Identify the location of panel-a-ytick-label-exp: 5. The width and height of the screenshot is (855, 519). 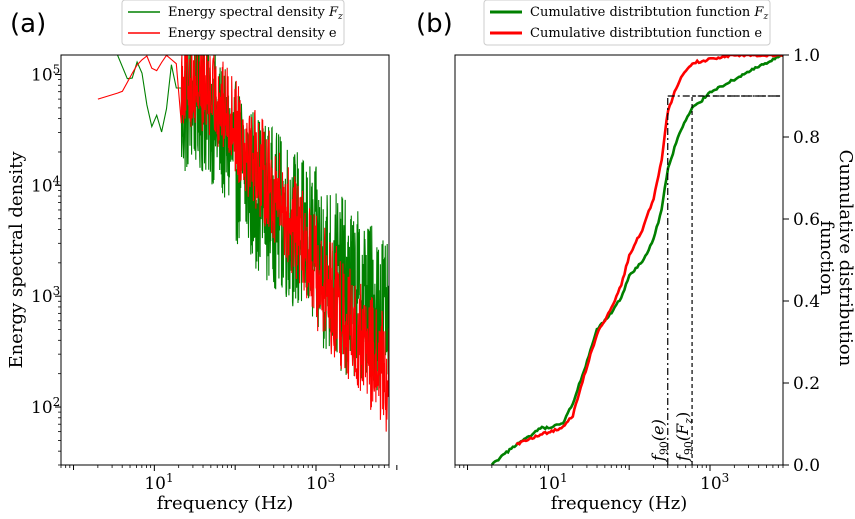
(57, 70).